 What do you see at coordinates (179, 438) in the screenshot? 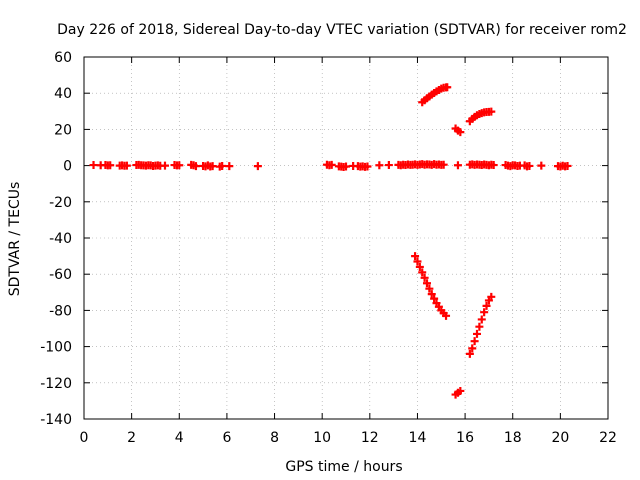
I see `x-tick-label: 4` at bounding box center [179, 438].